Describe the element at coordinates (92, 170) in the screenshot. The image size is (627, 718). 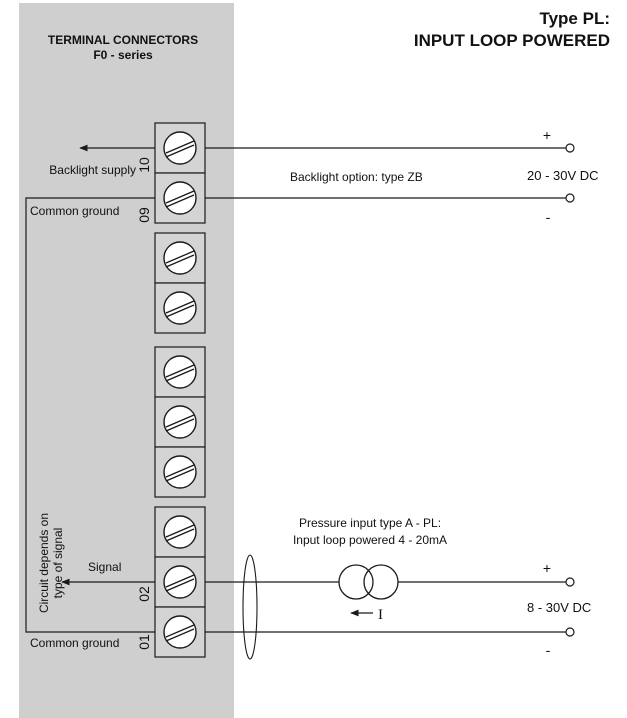
I see `backlight-supply-label: Backlight supply` at that location.